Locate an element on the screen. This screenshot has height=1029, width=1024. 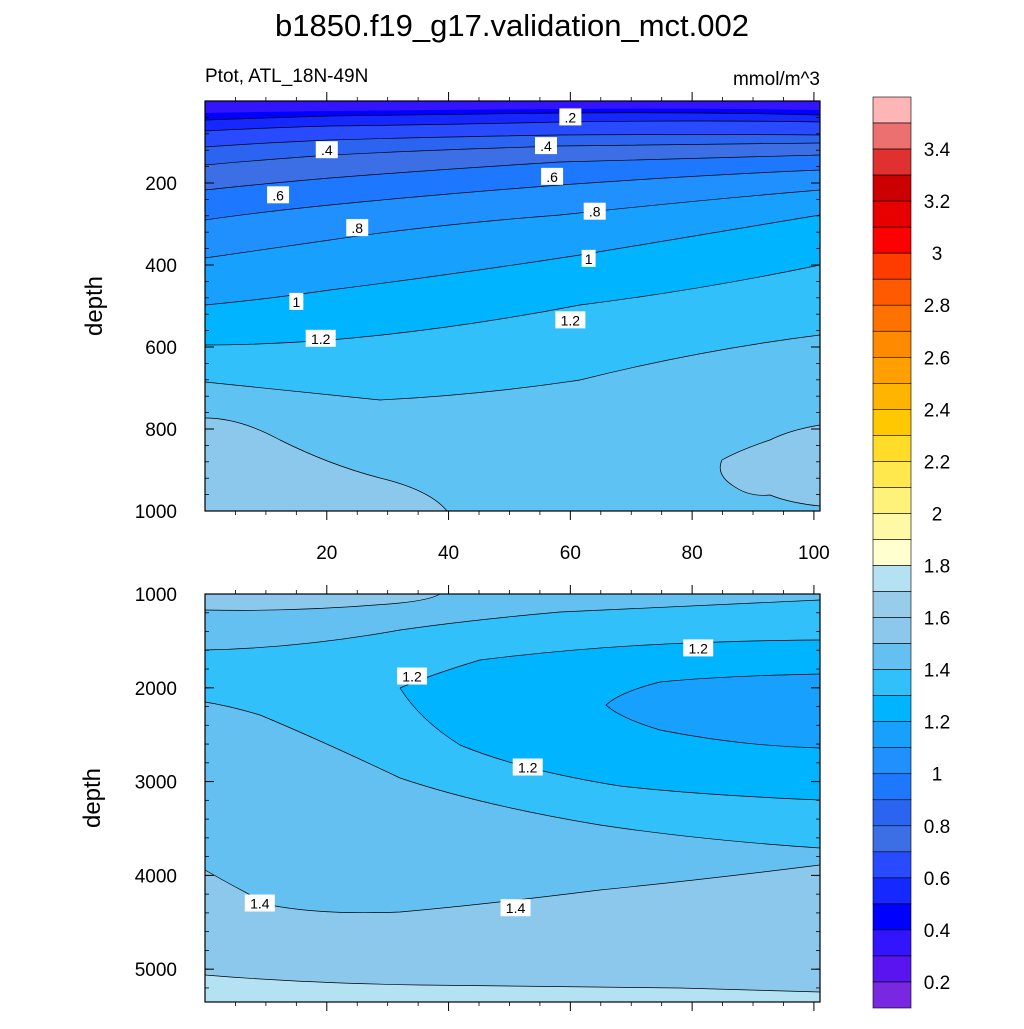
upper-y-tick-label: 600 is located at coordinates (161, 348).